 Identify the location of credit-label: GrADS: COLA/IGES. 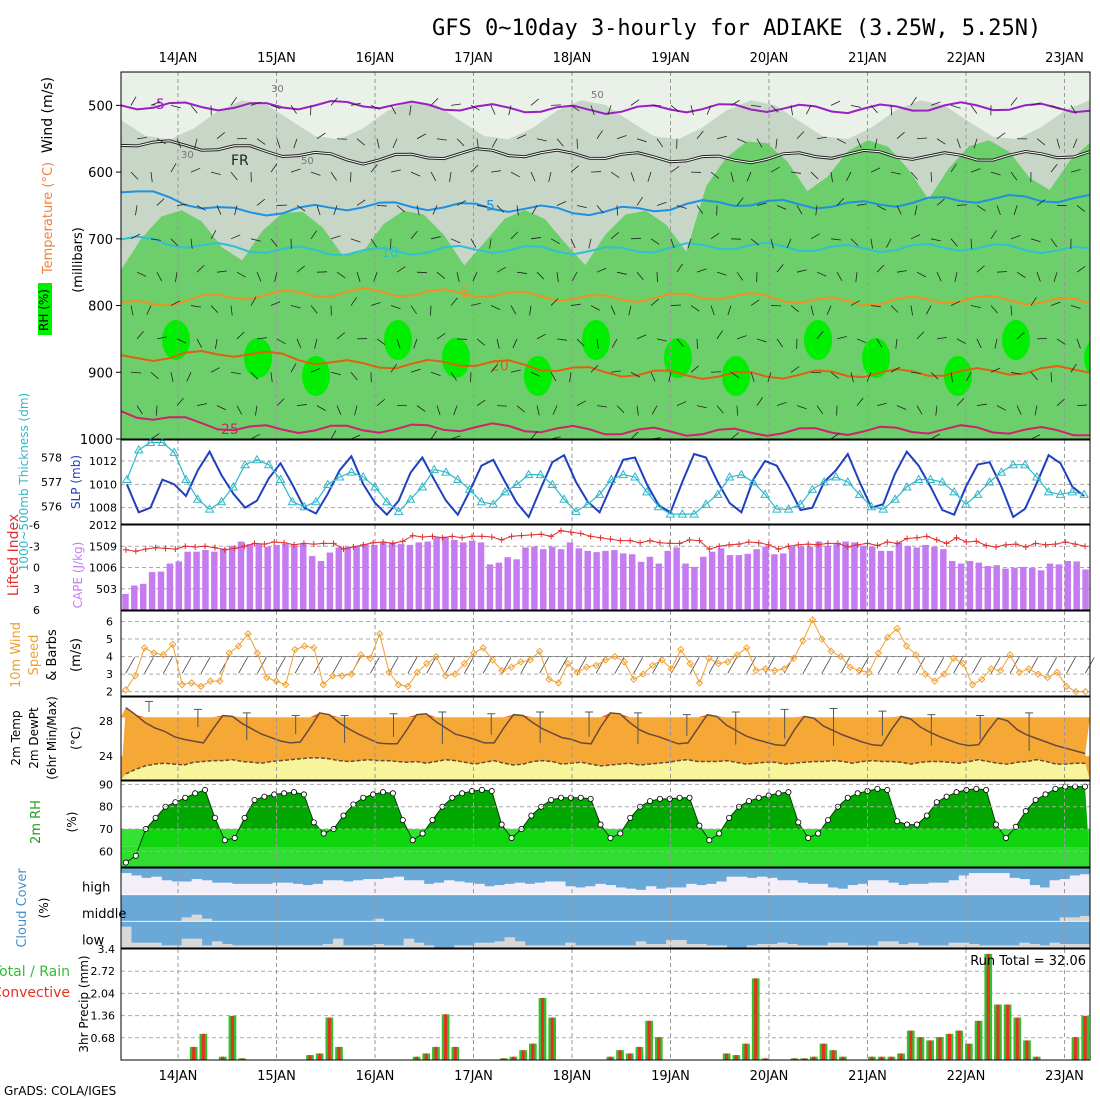
(60, 1091).